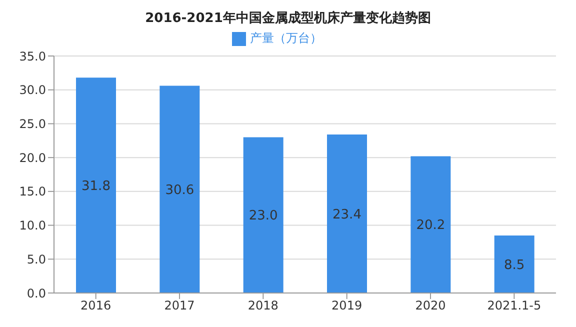 The image size is (576, 327). I want to click on y-tick-label: 25.0, so click(32, 123).